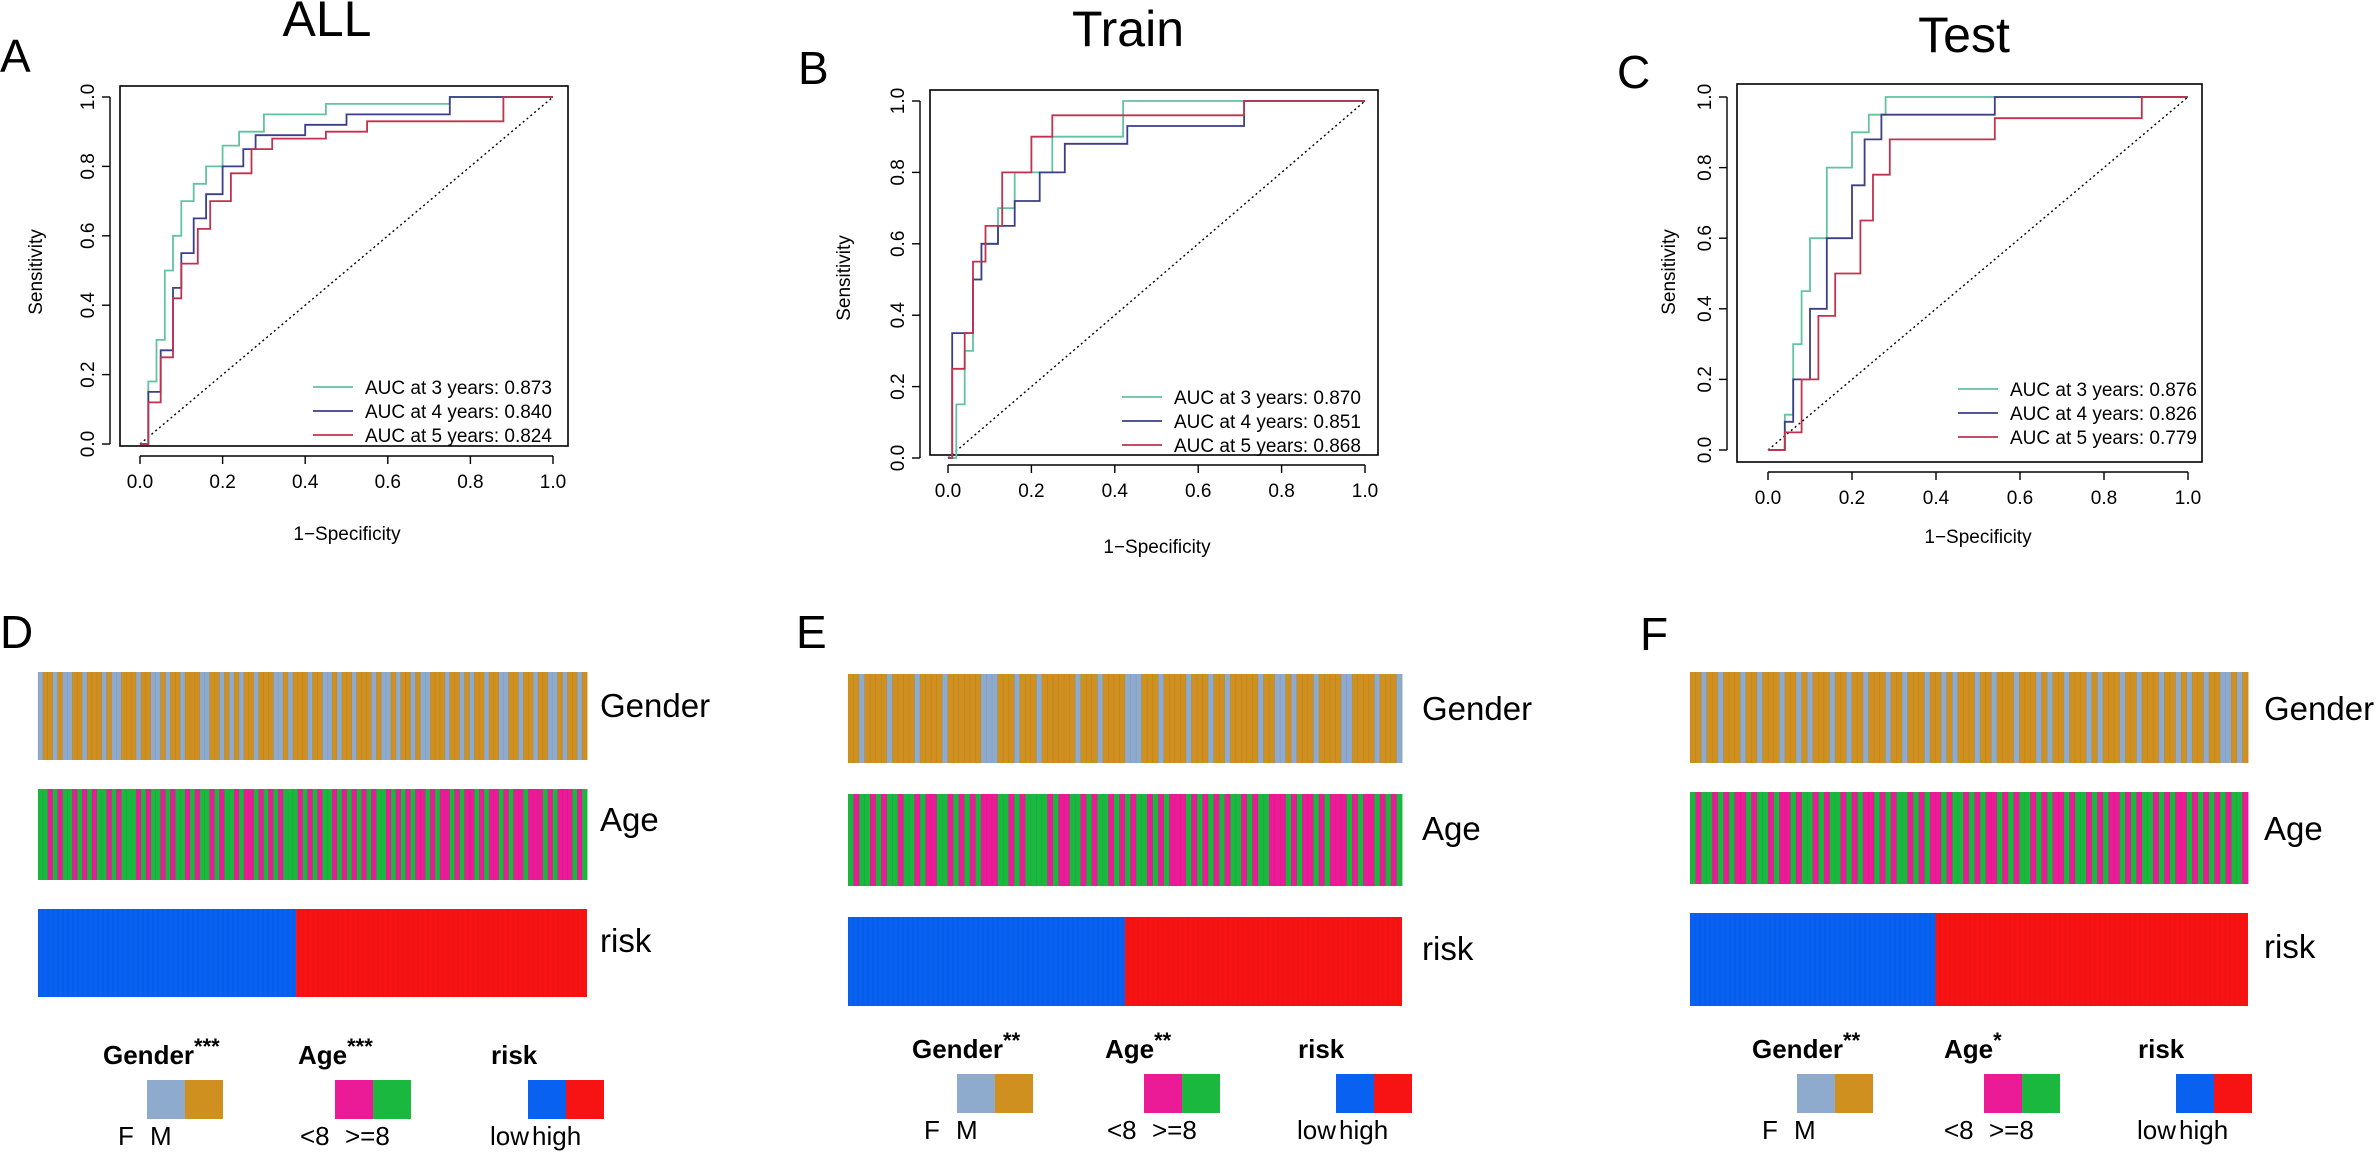 This screenshot has width=2378, height=1160. I want to click on legend-swatch-x8, so click(2003, 1093).